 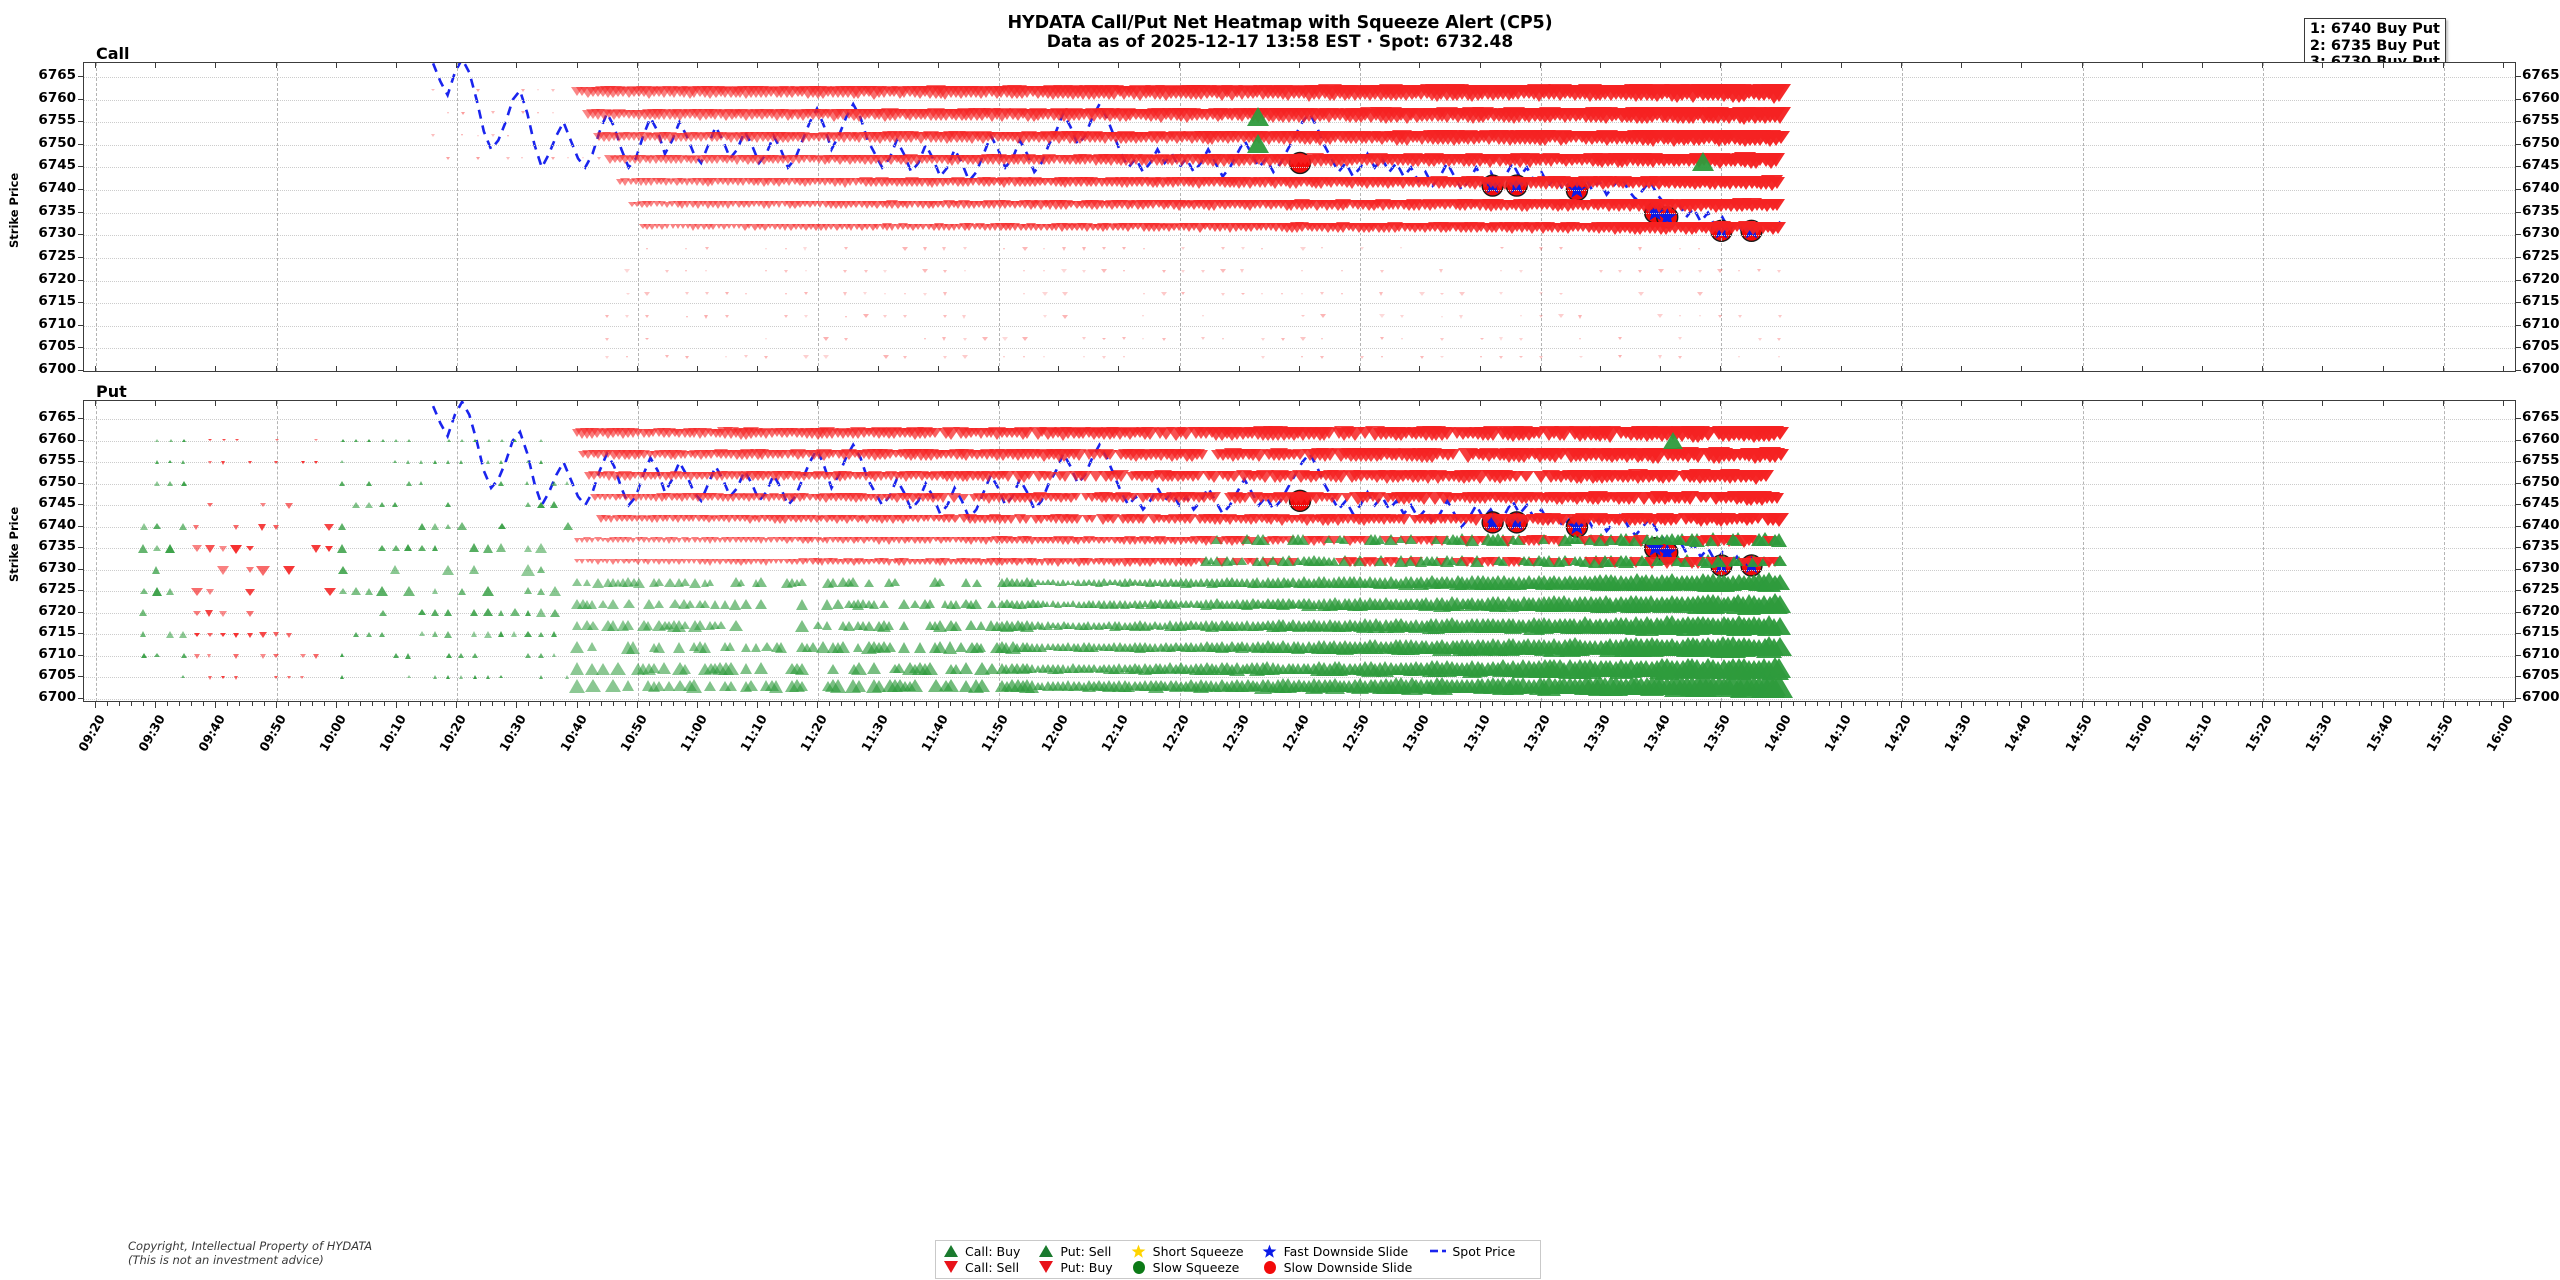 What do you see at coordinates (57, 460) in the screenshot?
I see `y-tick-label-put-6755: 6755` at bounding box center [57, 460].